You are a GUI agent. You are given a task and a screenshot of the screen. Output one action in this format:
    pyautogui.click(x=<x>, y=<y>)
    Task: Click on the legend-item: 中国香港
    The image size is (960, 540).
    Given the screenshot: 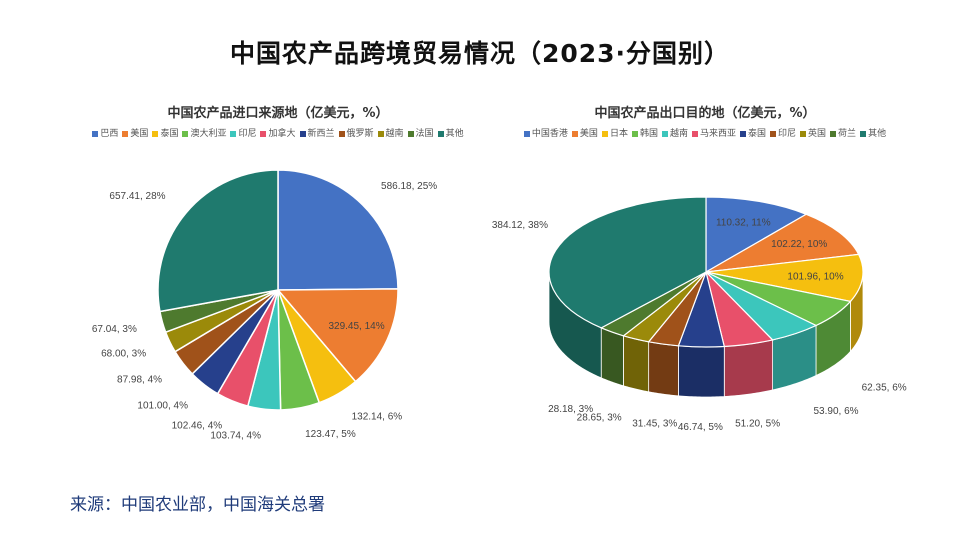 What is the action you would take?
    pyautogui.click(x=545, y=134)
    